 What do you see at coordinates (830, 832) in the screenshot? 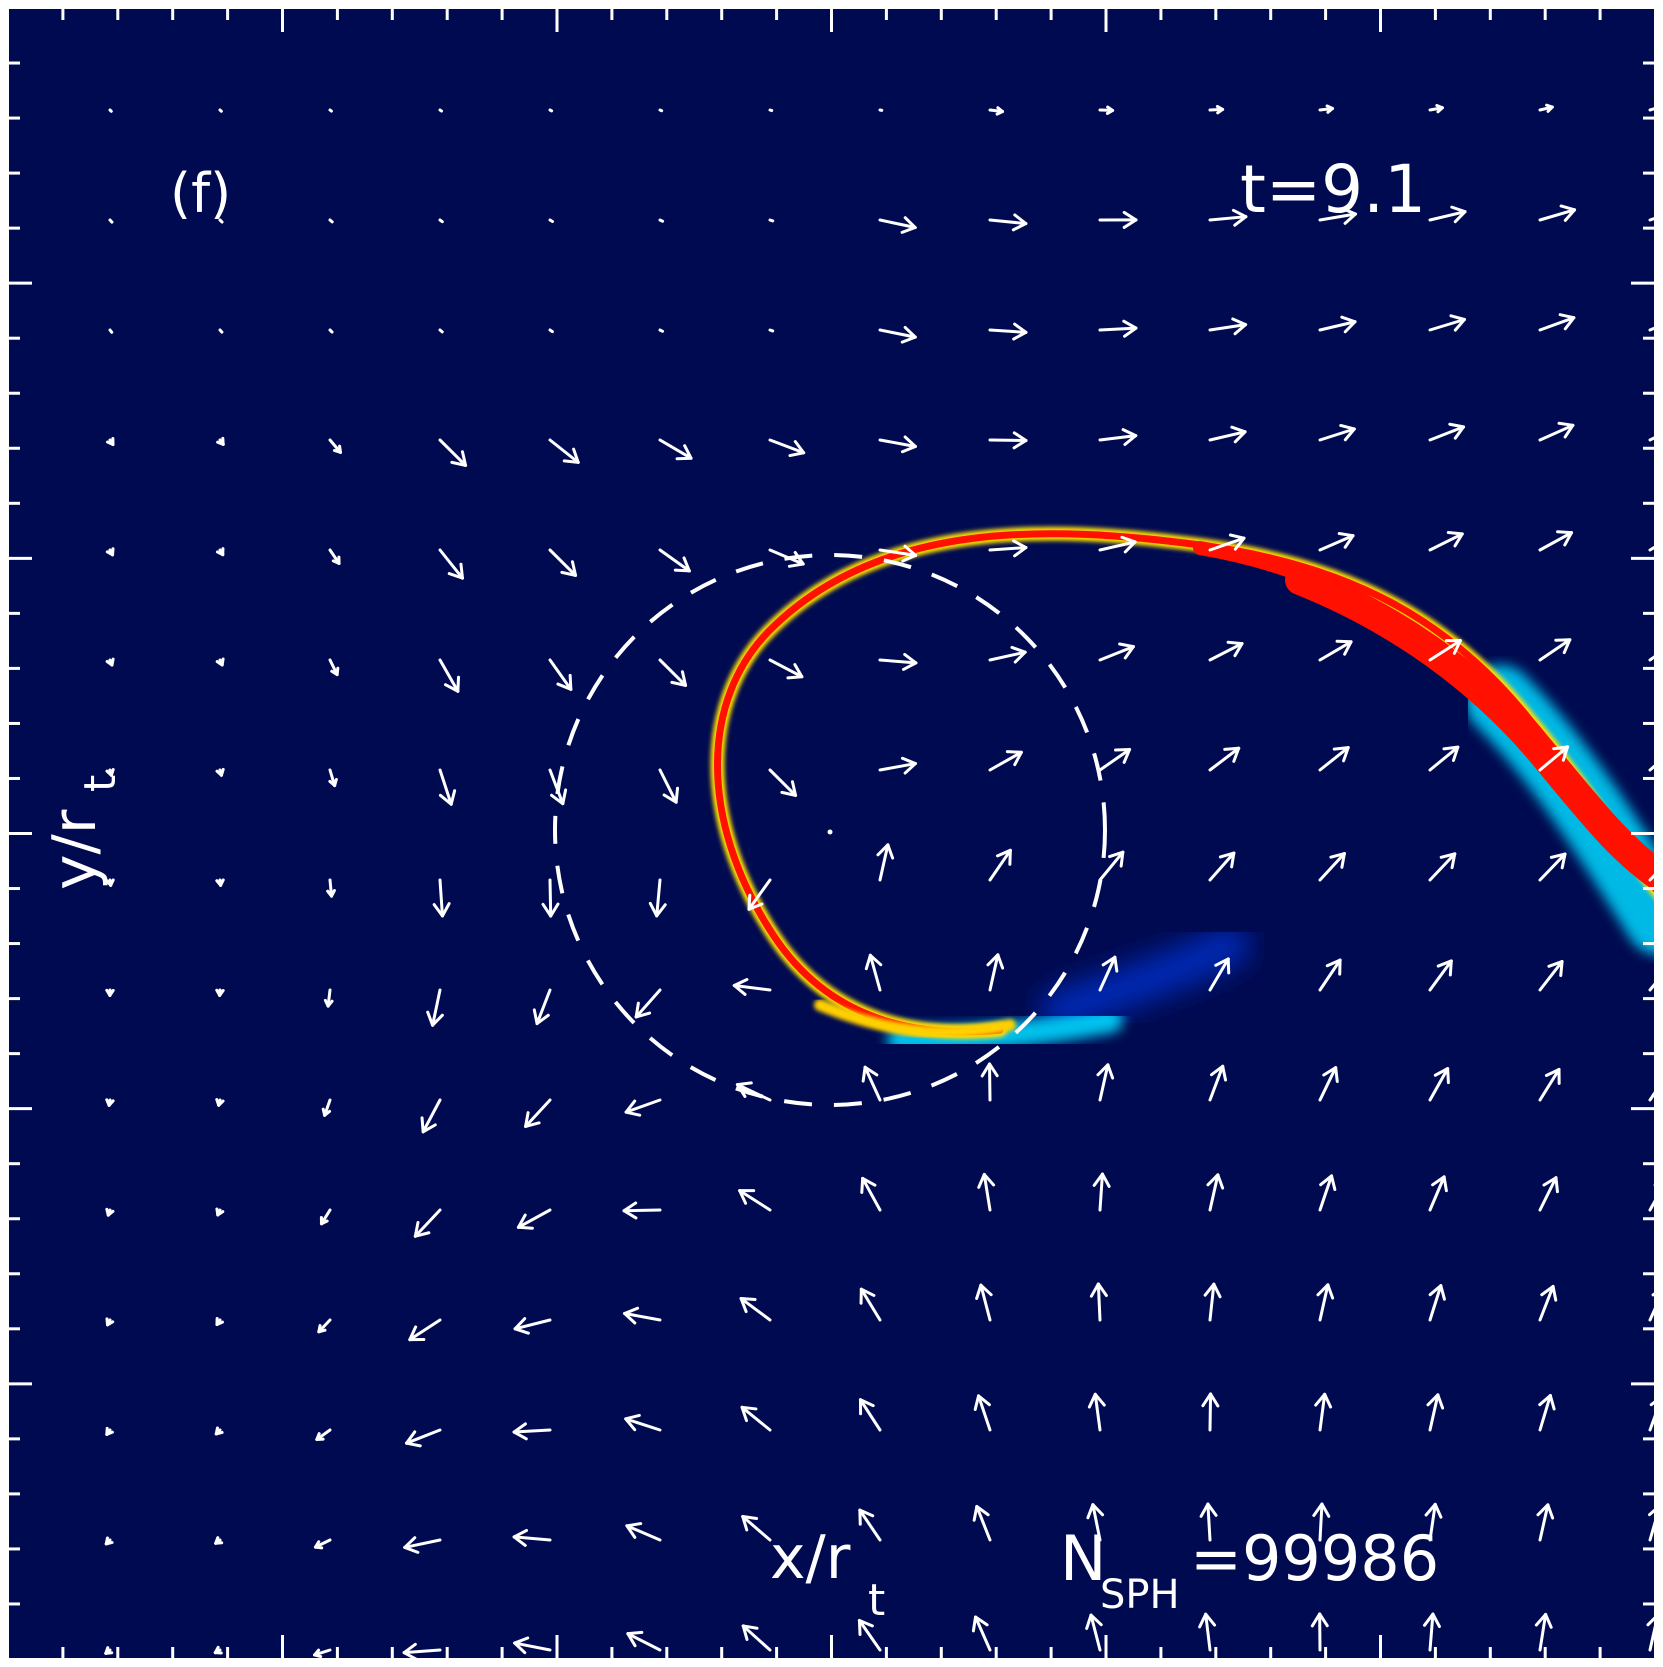
I see `center-marker` at bounding box center [830, 832].